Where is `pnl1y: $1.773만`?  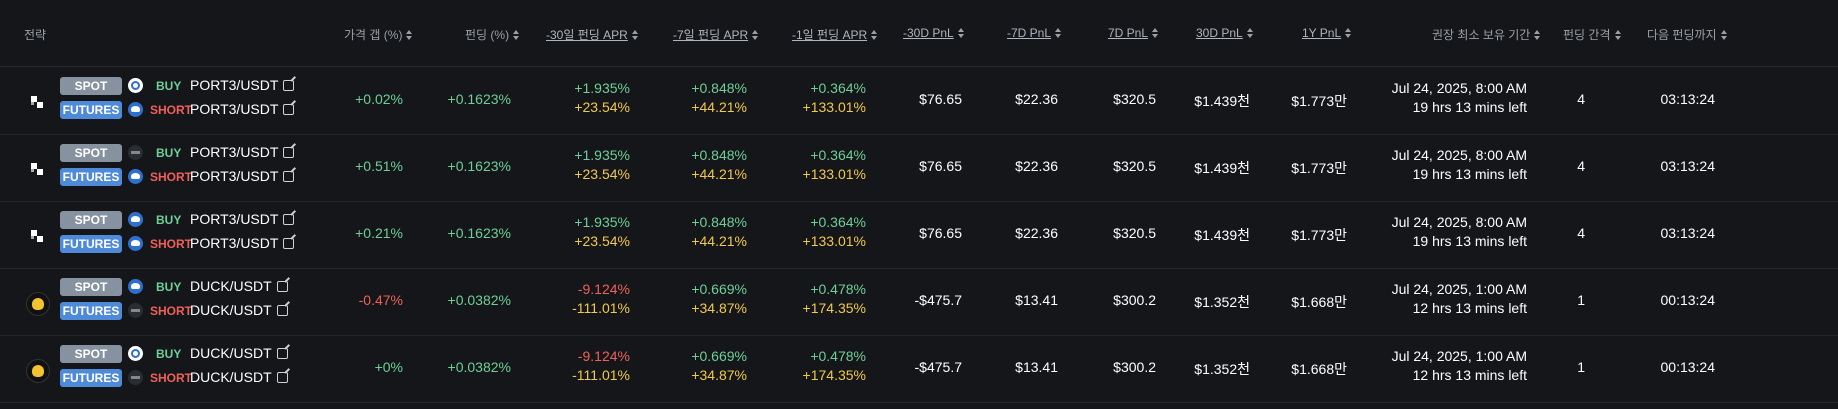
pnl1y: $1.773만 is located at coordinates (1319, 235).